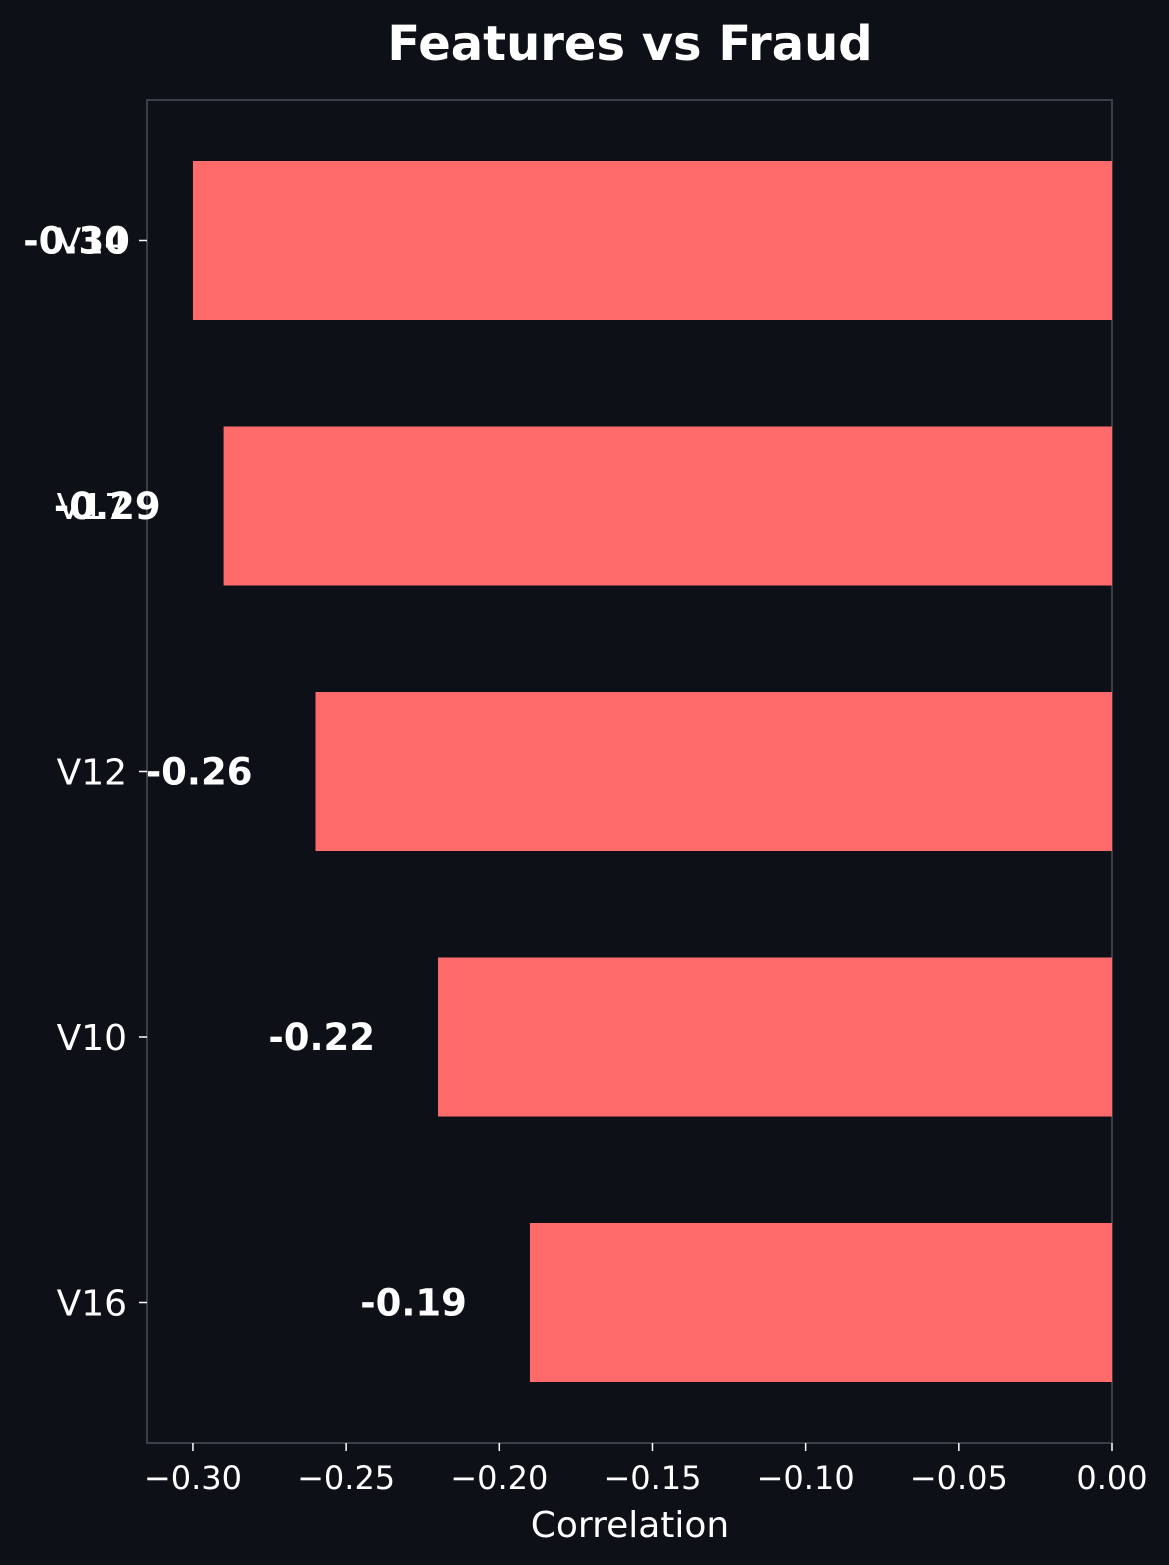 Image resolution: width=1169 pixels, height=1565 pixels. I want to click on y-tick-label: V10, so click(92, 1038).